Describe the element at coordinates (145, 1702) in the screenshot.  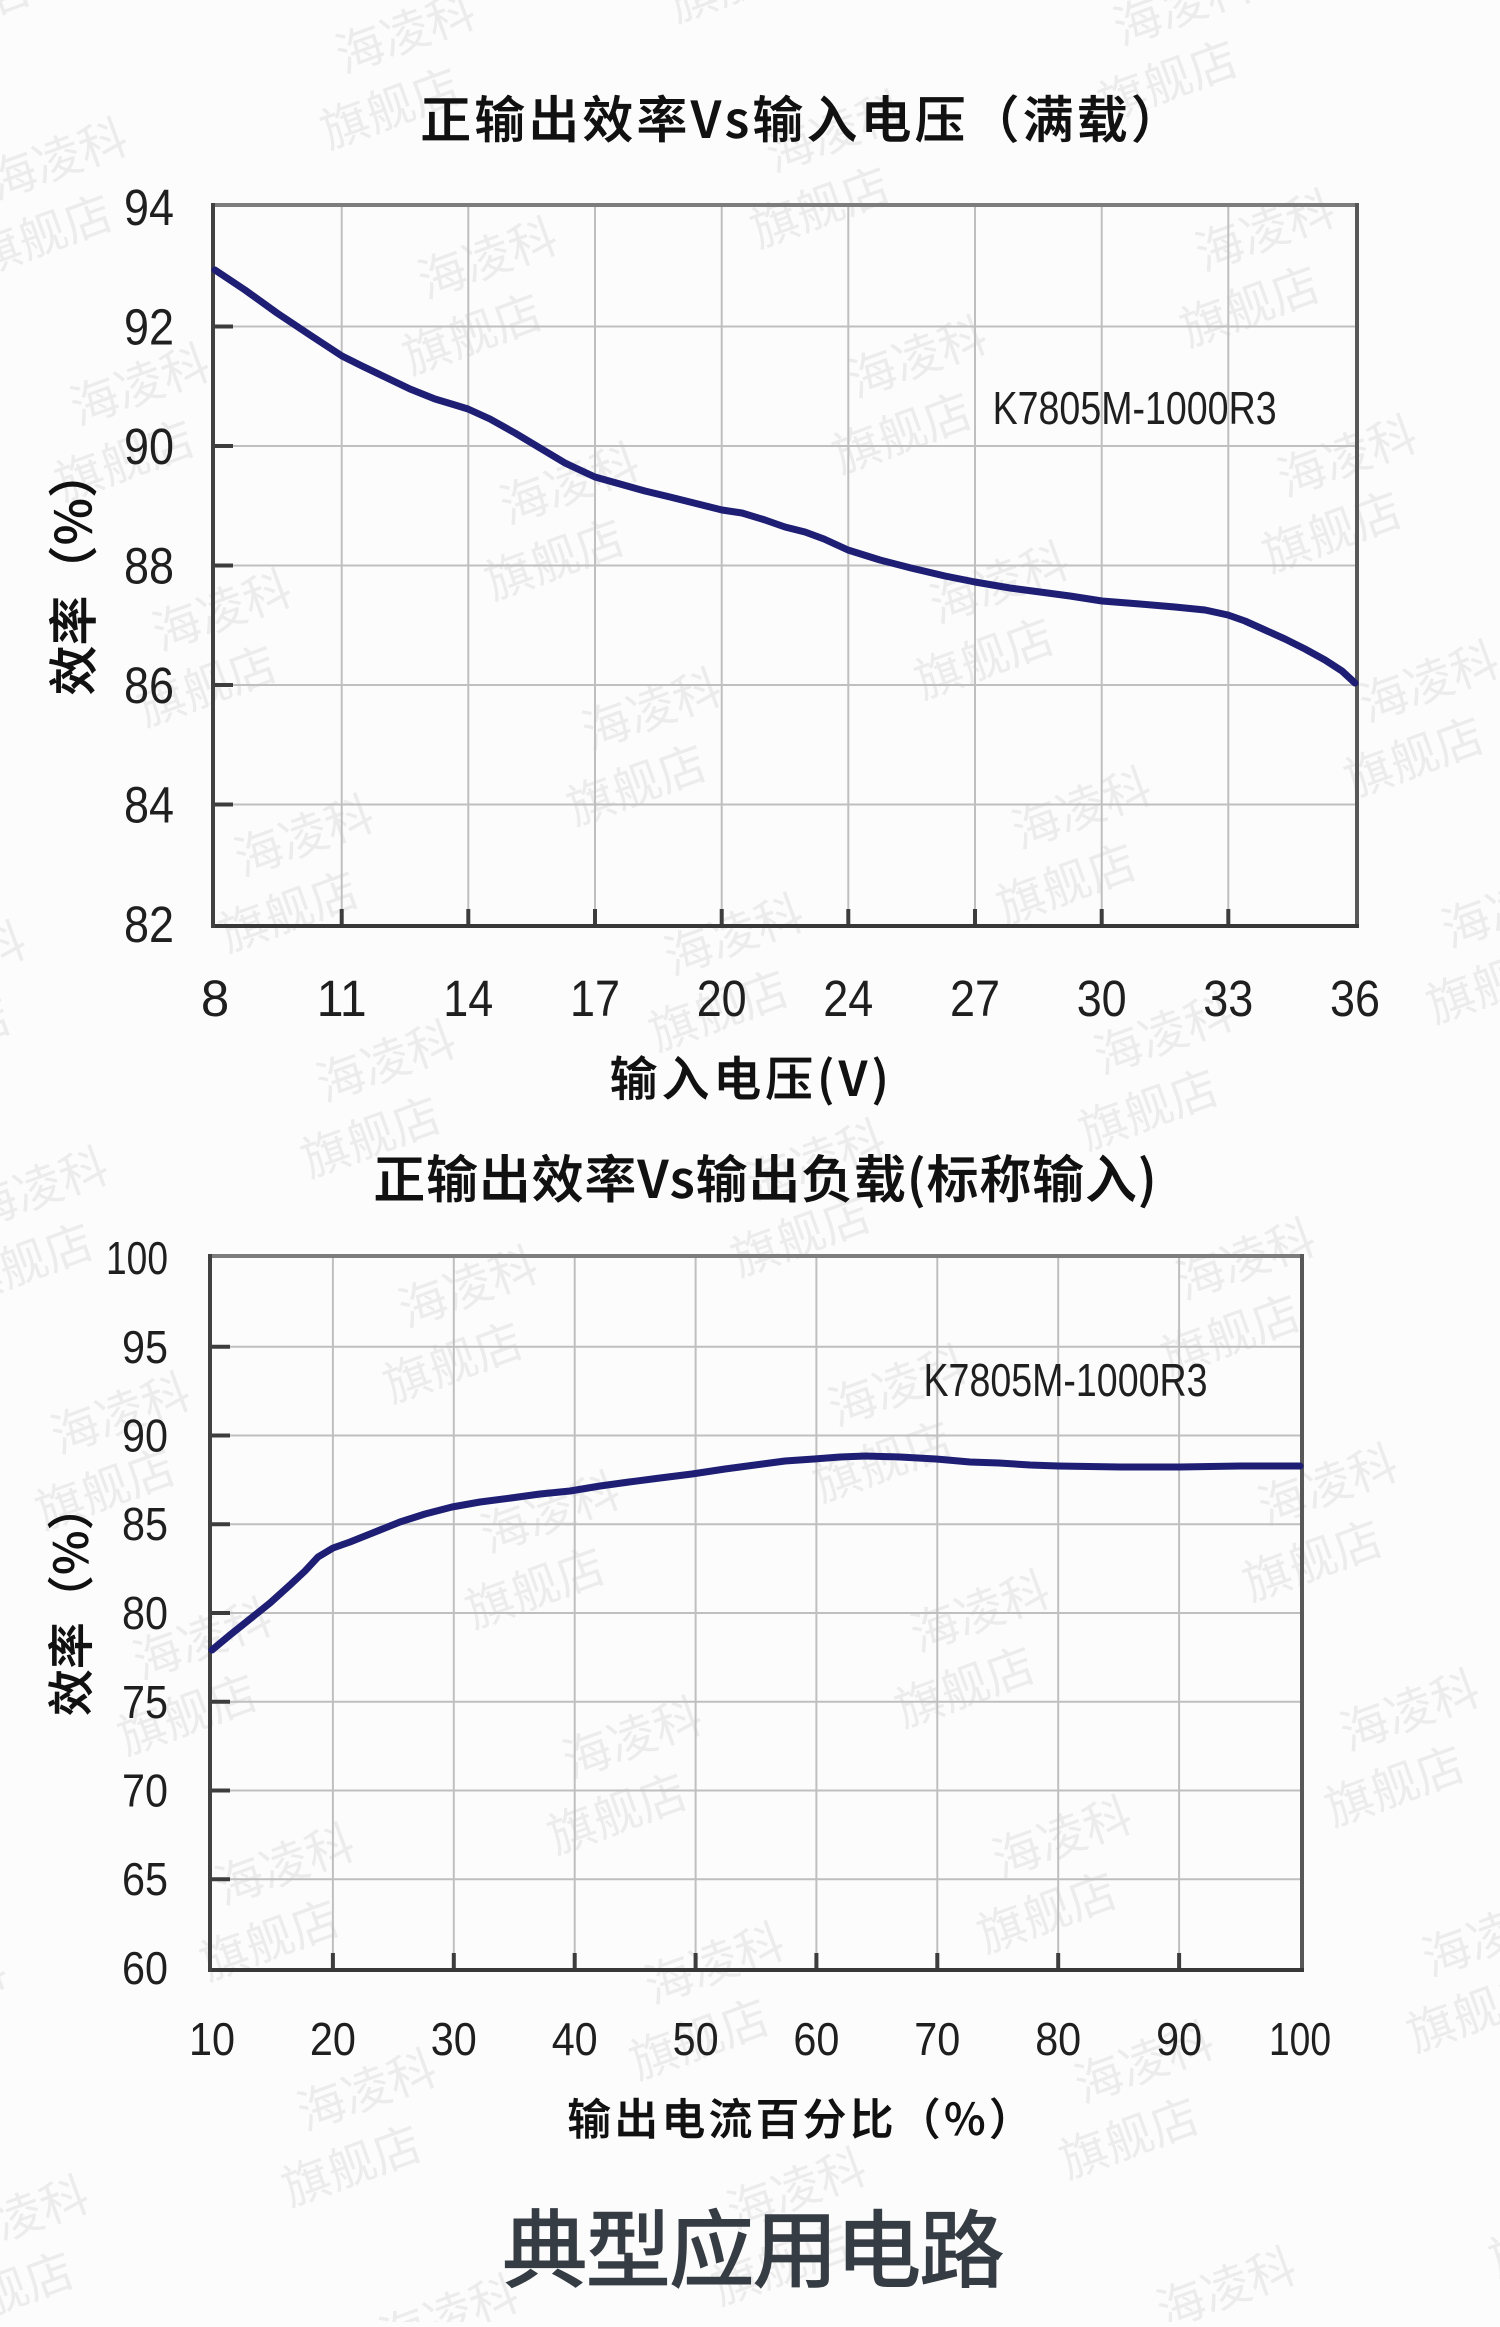
I see `svg-text: 75` at that location.